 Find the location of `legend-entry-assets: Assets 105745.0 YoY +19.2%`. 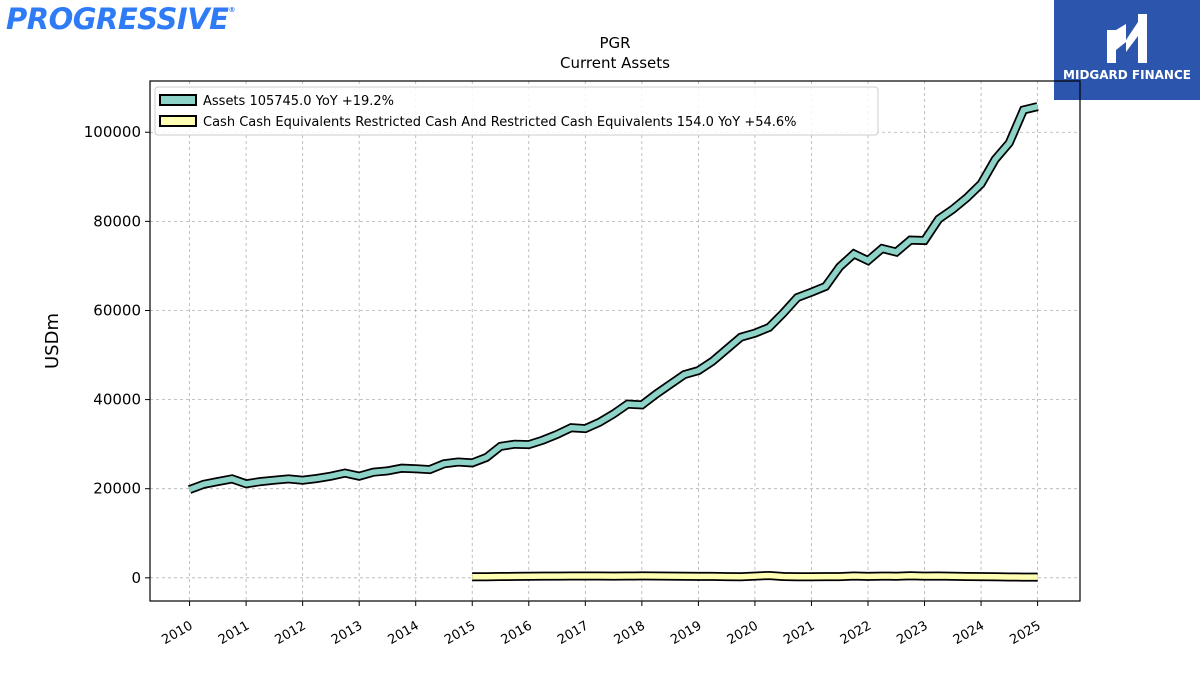

legend-entry-assets: Assets 105745.0 YoY +19.2% is located at coordinates (276, 101).